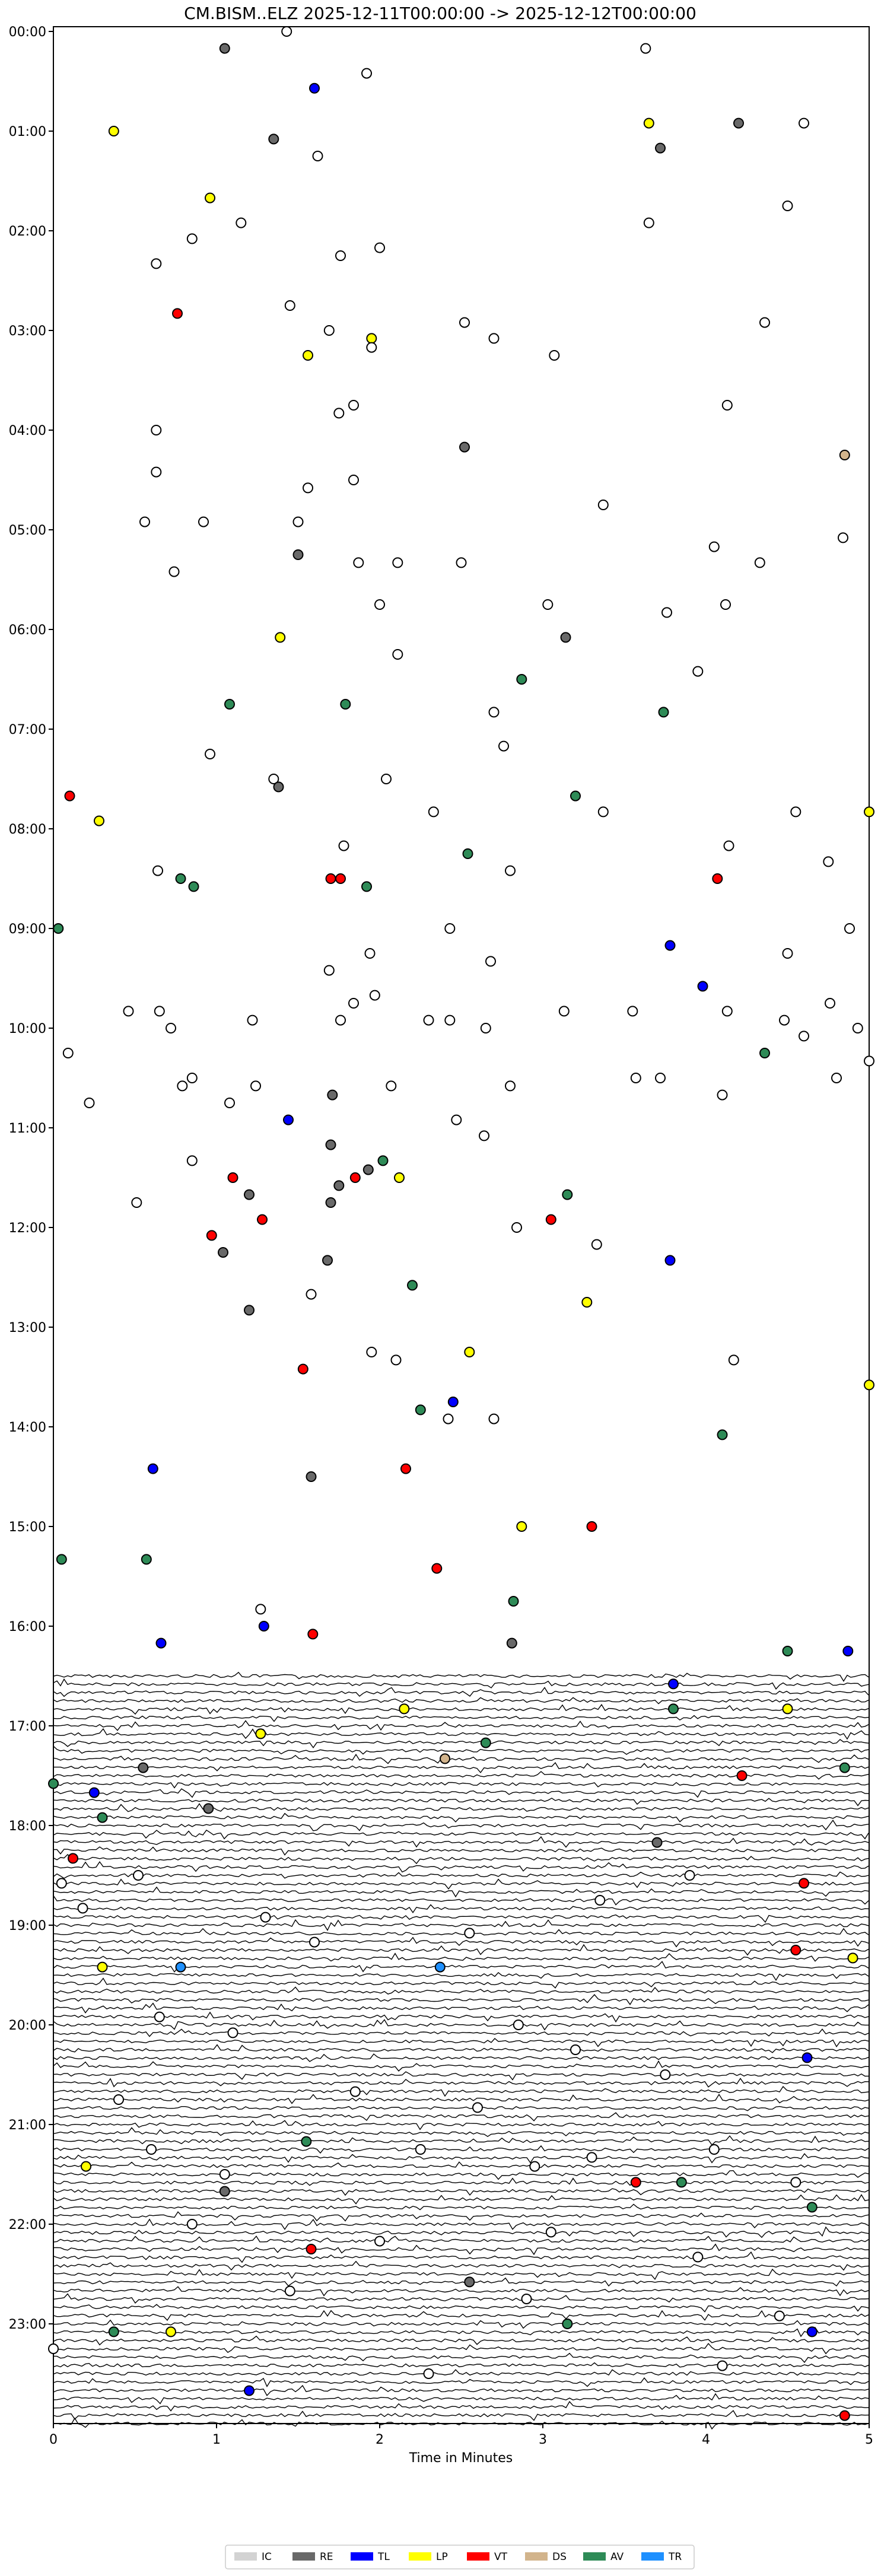 This screenshot has width=881, height=2576. What do you see at coordinates (501, 2557) in the screenshot?
I see `legend-label-vt: VT` at bounding box center [501, 2557].